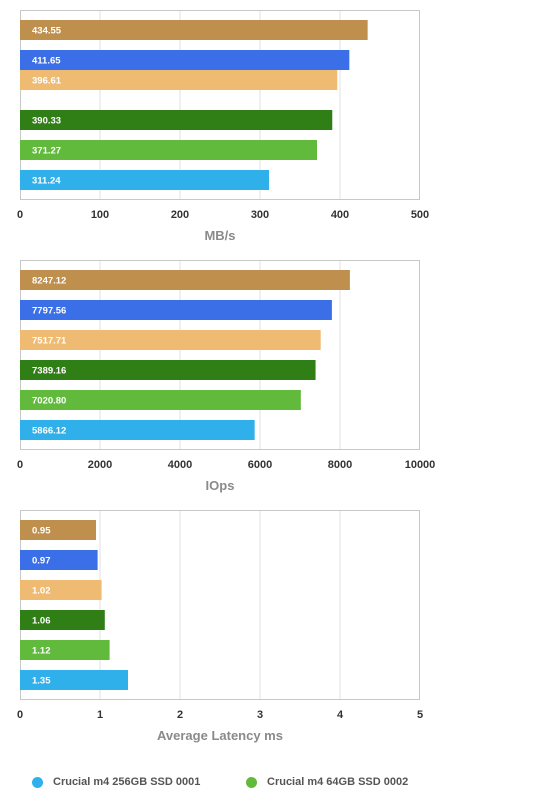  What do you see at coordinates (220, 485) in the screenshot?
I see `chart-2-axis-title: IOps` at bounding box center [220, 485].